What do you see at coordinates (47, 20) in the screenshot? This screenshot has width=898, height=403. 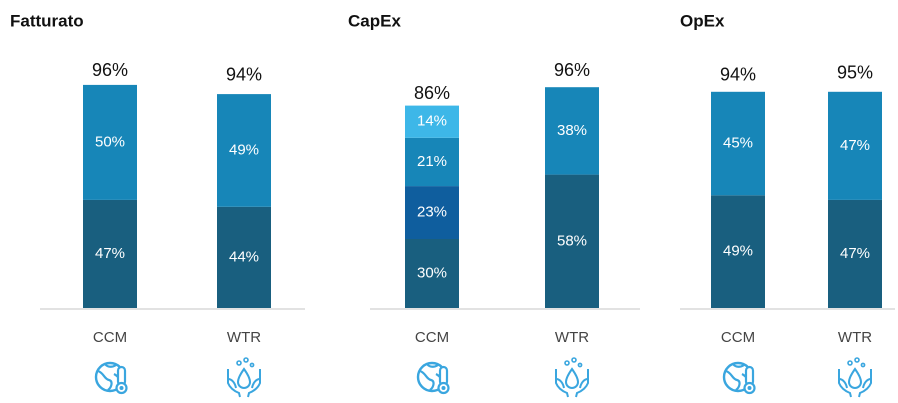 I see `panel-title: Fatturato` at bounding box center [47, 20].